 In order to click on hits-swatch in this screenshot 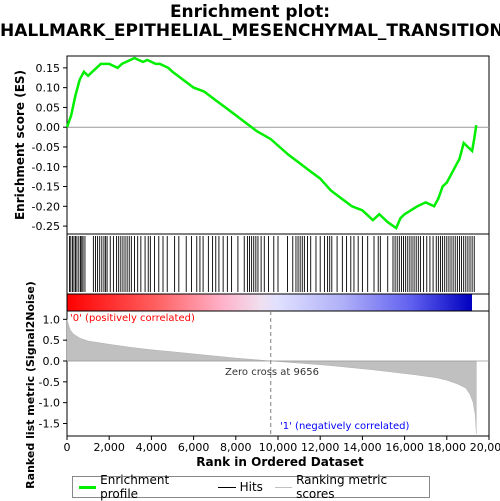, I will do `click(226, 487)`.